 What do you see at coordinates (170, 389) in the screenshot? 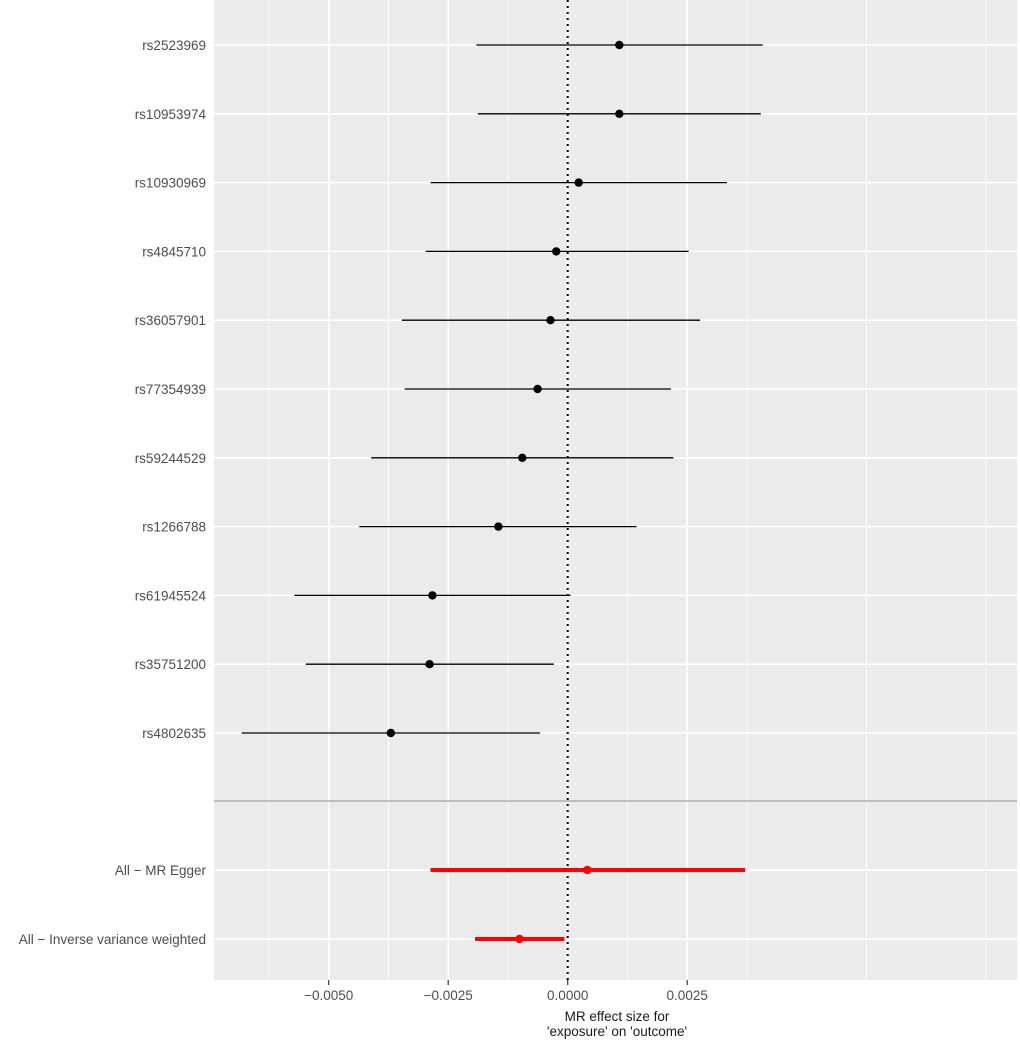
I see `snp-label: rs77354939` at bounding box center [170, 389].